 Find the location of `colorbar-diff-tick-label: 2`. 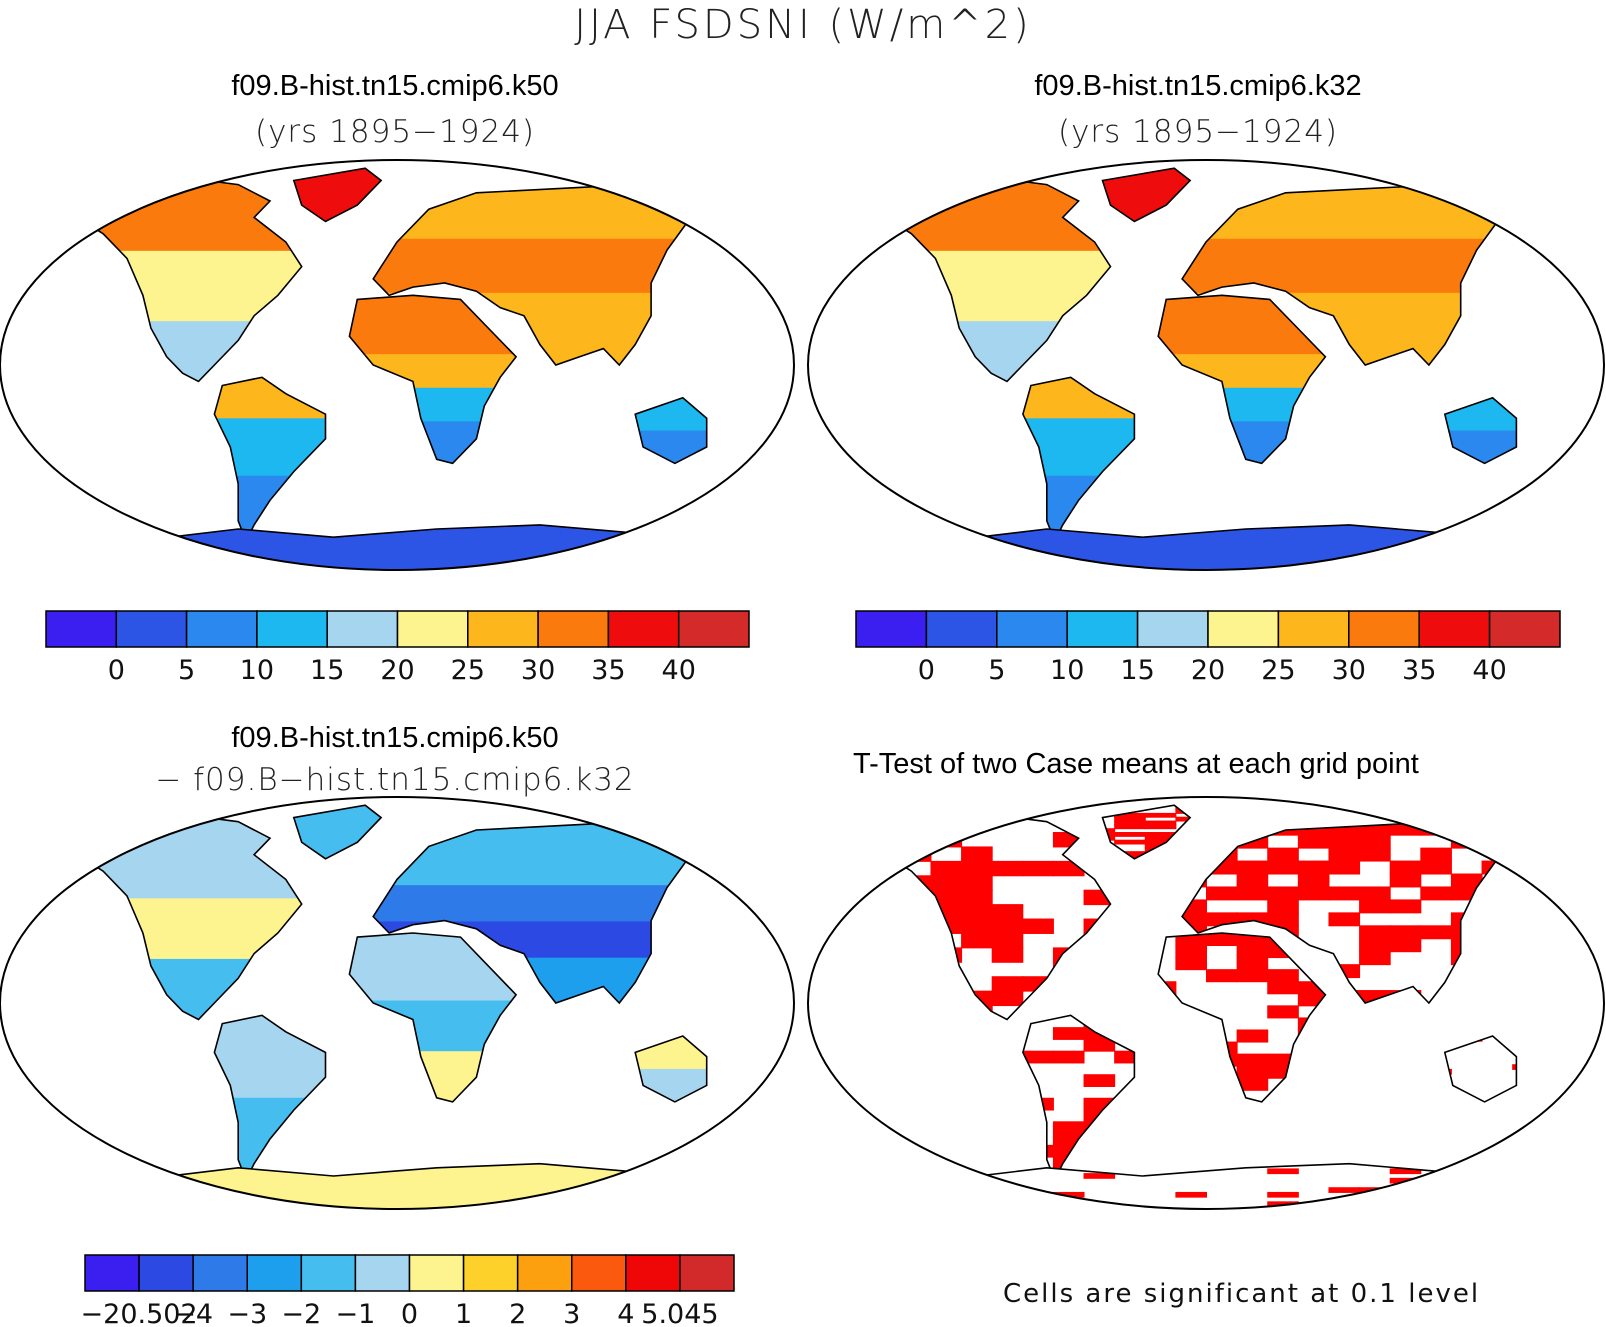

colorbar-diff-tick-label: 2 is located at coordinates (517, 1313).